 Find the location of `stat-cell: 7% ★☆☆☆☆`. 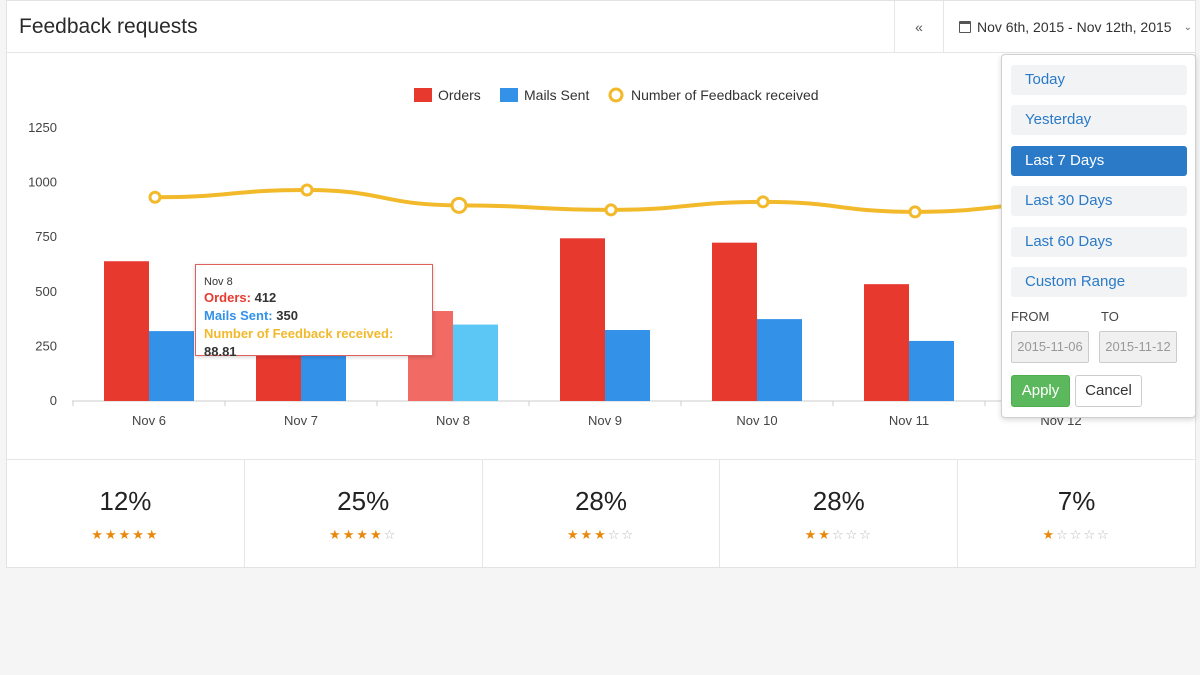

stat-cell: 7% ★☆☆☆☆ is located at coordinates (1076, 513).